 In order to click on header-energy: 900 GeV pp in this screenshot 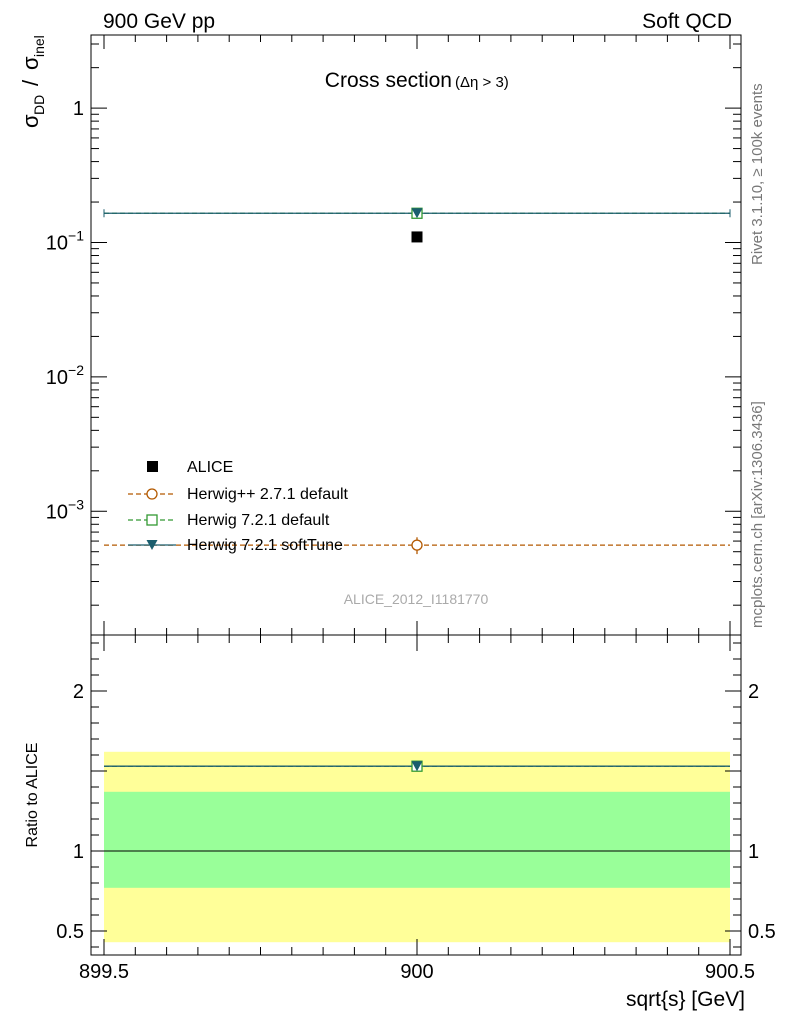, I will do `click(159, 21)`.